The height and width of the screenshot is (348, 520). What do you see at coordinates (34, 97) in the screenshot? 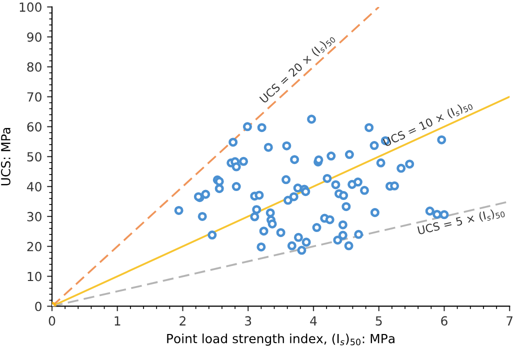
I see `y-tick-label: 70` at bounding box center [34, 97].